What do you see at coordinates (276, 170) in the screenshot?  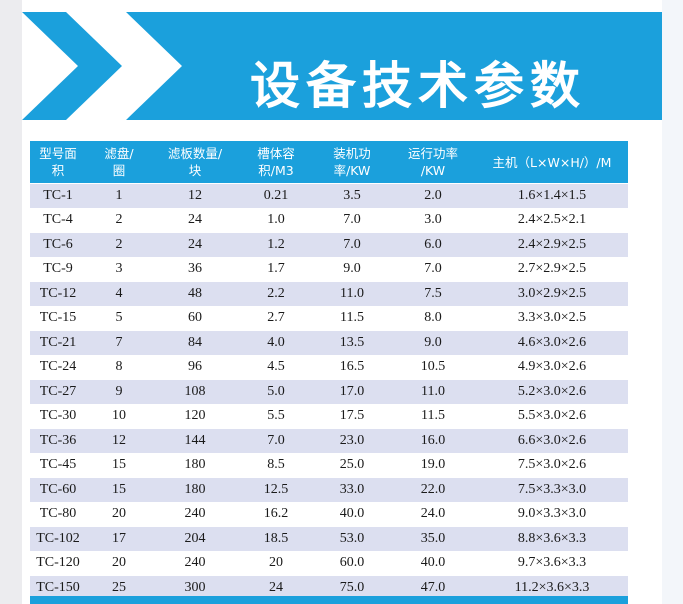 I see `column-header-text: 积/M3` at bounding box center [276, 170].